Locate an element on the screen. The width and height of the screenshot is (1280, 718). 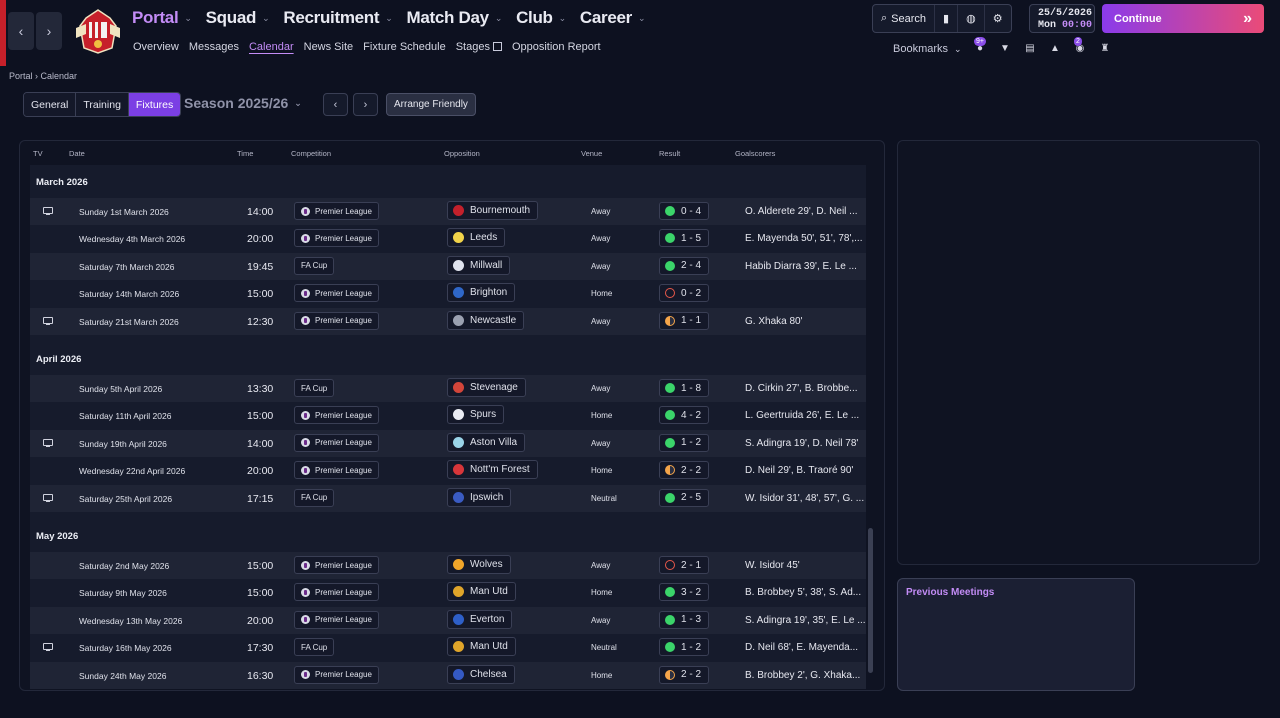
main-nav-career: Career ⌄ is located at coordinates (613, 18).